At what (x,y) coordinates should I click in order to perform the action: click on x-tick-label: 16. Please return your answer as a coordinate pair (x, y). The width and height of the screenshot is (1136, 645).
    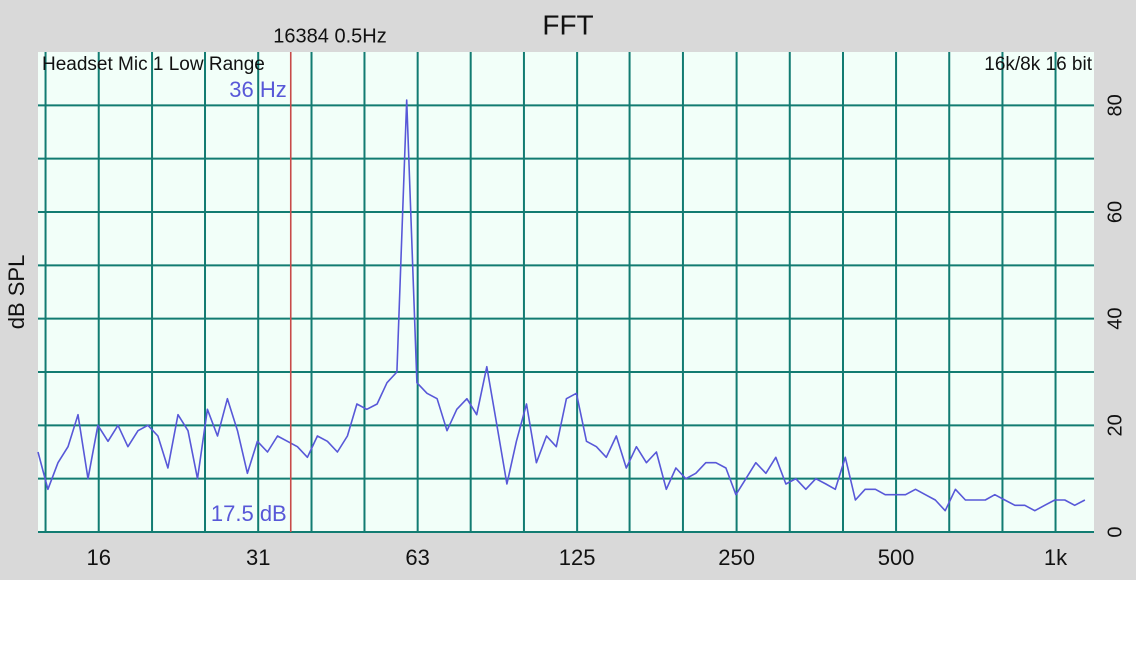
    Looking at the image, I should click on (98, 557).